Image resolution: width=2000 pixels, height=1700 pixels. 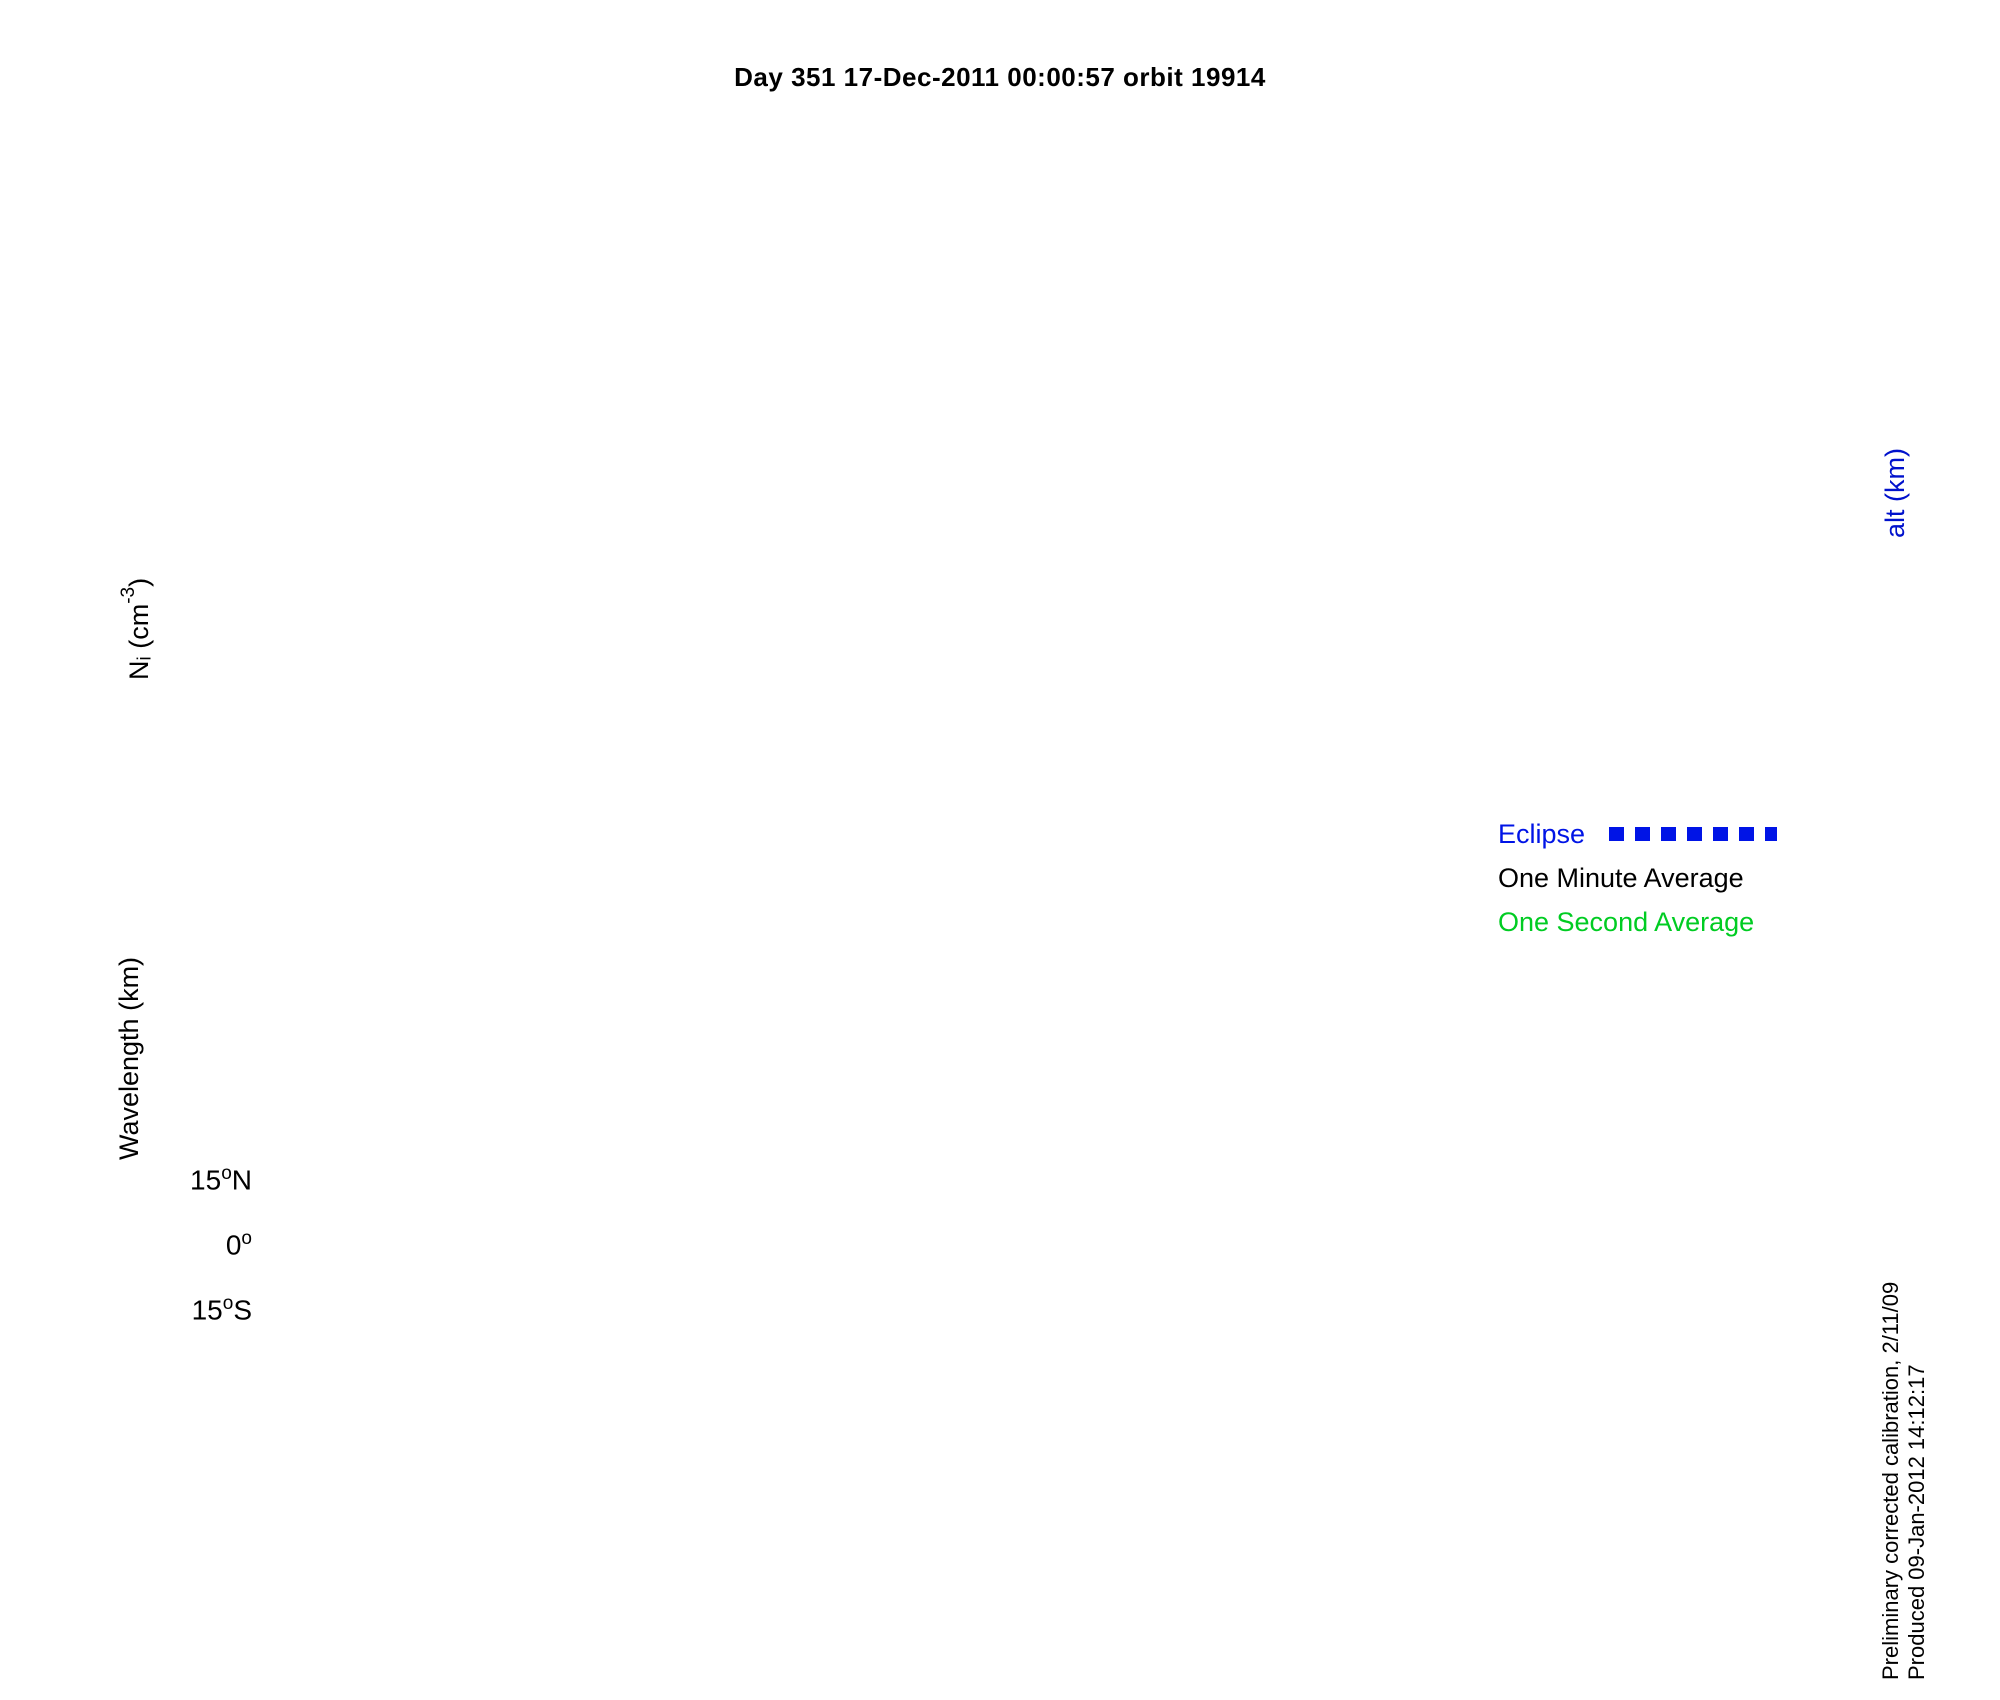 I want to click on y2-axis-label-altitude: alt (km), so click(x=1895, y=493).